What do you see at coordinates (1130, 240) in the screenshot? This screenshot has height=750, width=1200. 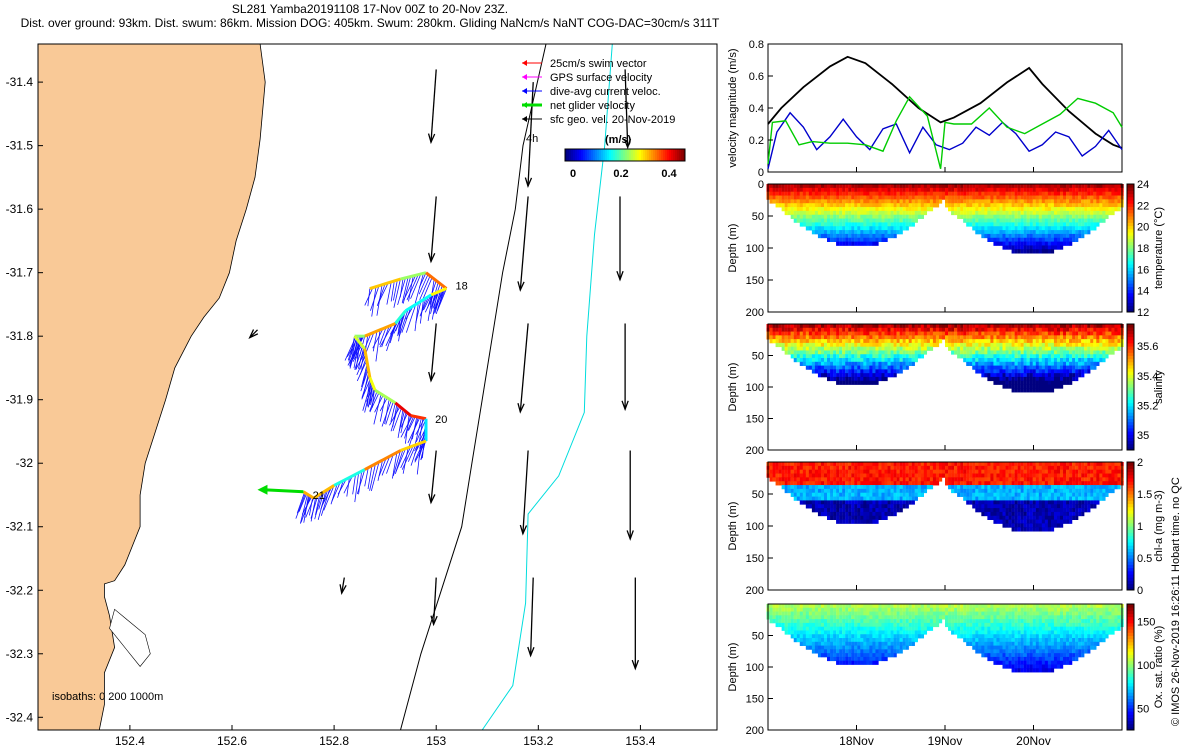 I see `temperature-colorbar-cell` at bounding box center [1130, 240].